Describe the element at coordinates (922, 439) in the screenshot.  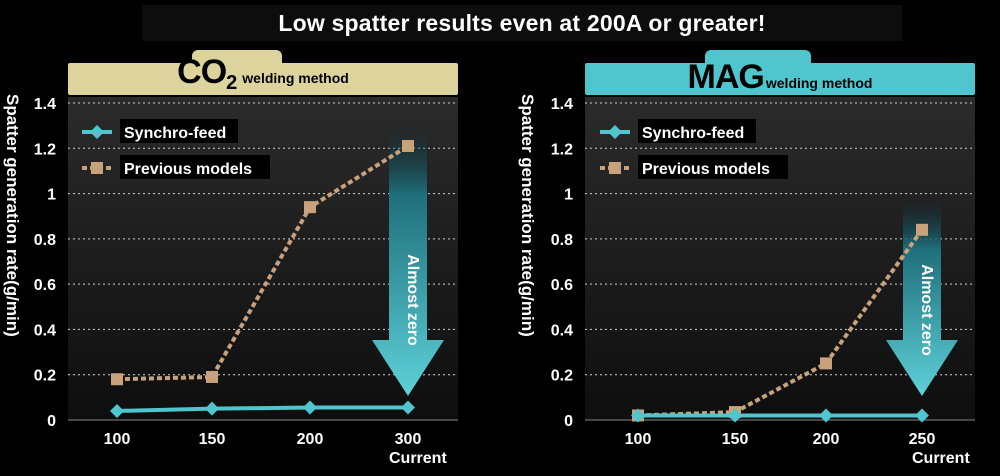
I see `mag-x-tick-label: 250` at that location.